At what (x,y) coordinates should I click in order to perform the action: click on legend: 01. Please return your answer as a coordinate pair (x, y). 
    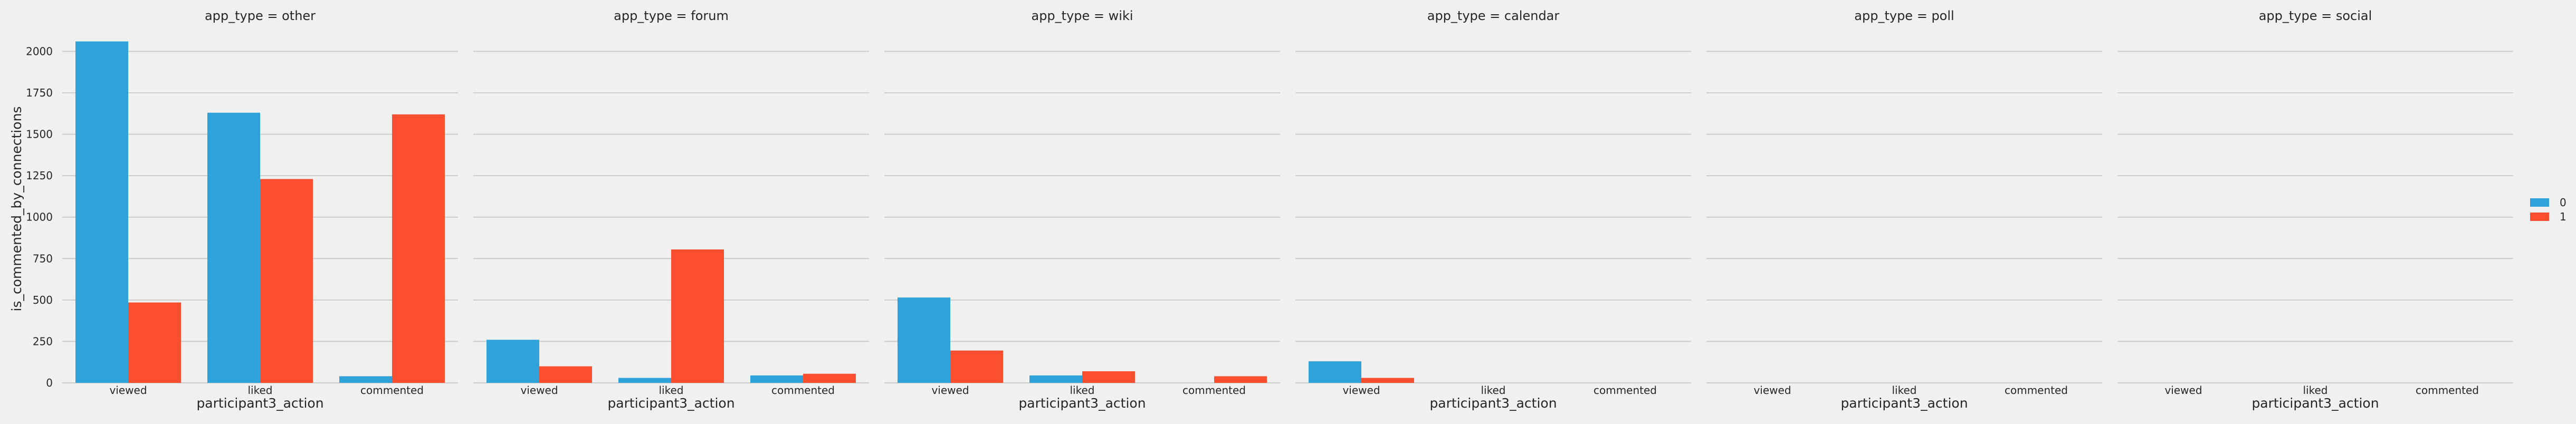
    Looking at the image, I should click on (2548, 210).